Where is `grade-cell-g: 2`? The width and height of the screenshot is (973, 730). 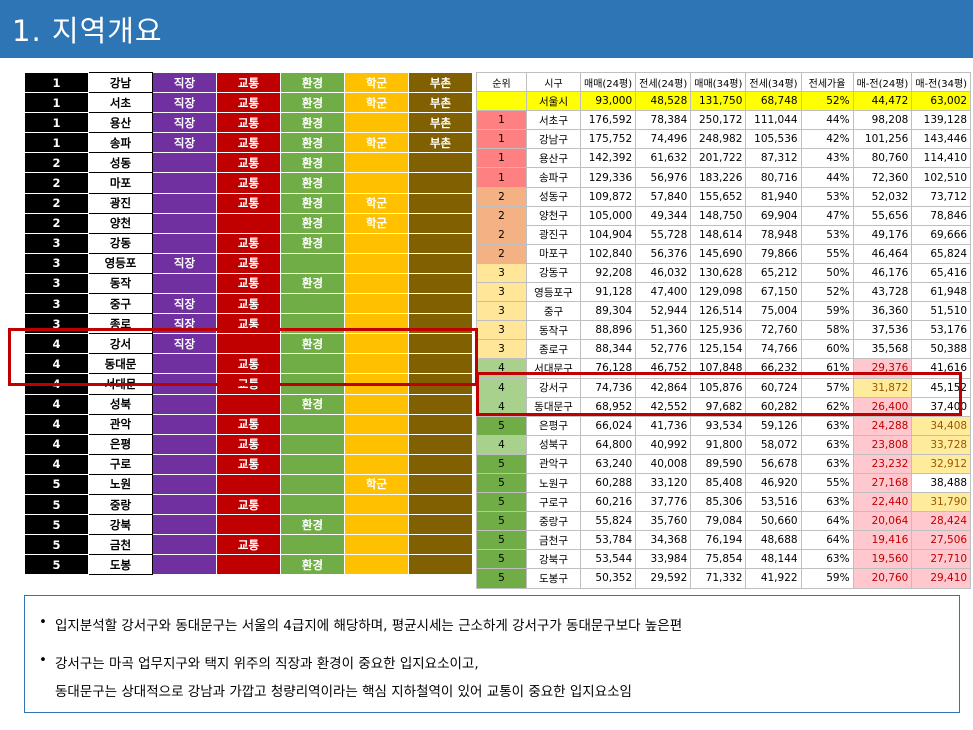 grade-cell-g: 2 is located at coordinates (56, 203).